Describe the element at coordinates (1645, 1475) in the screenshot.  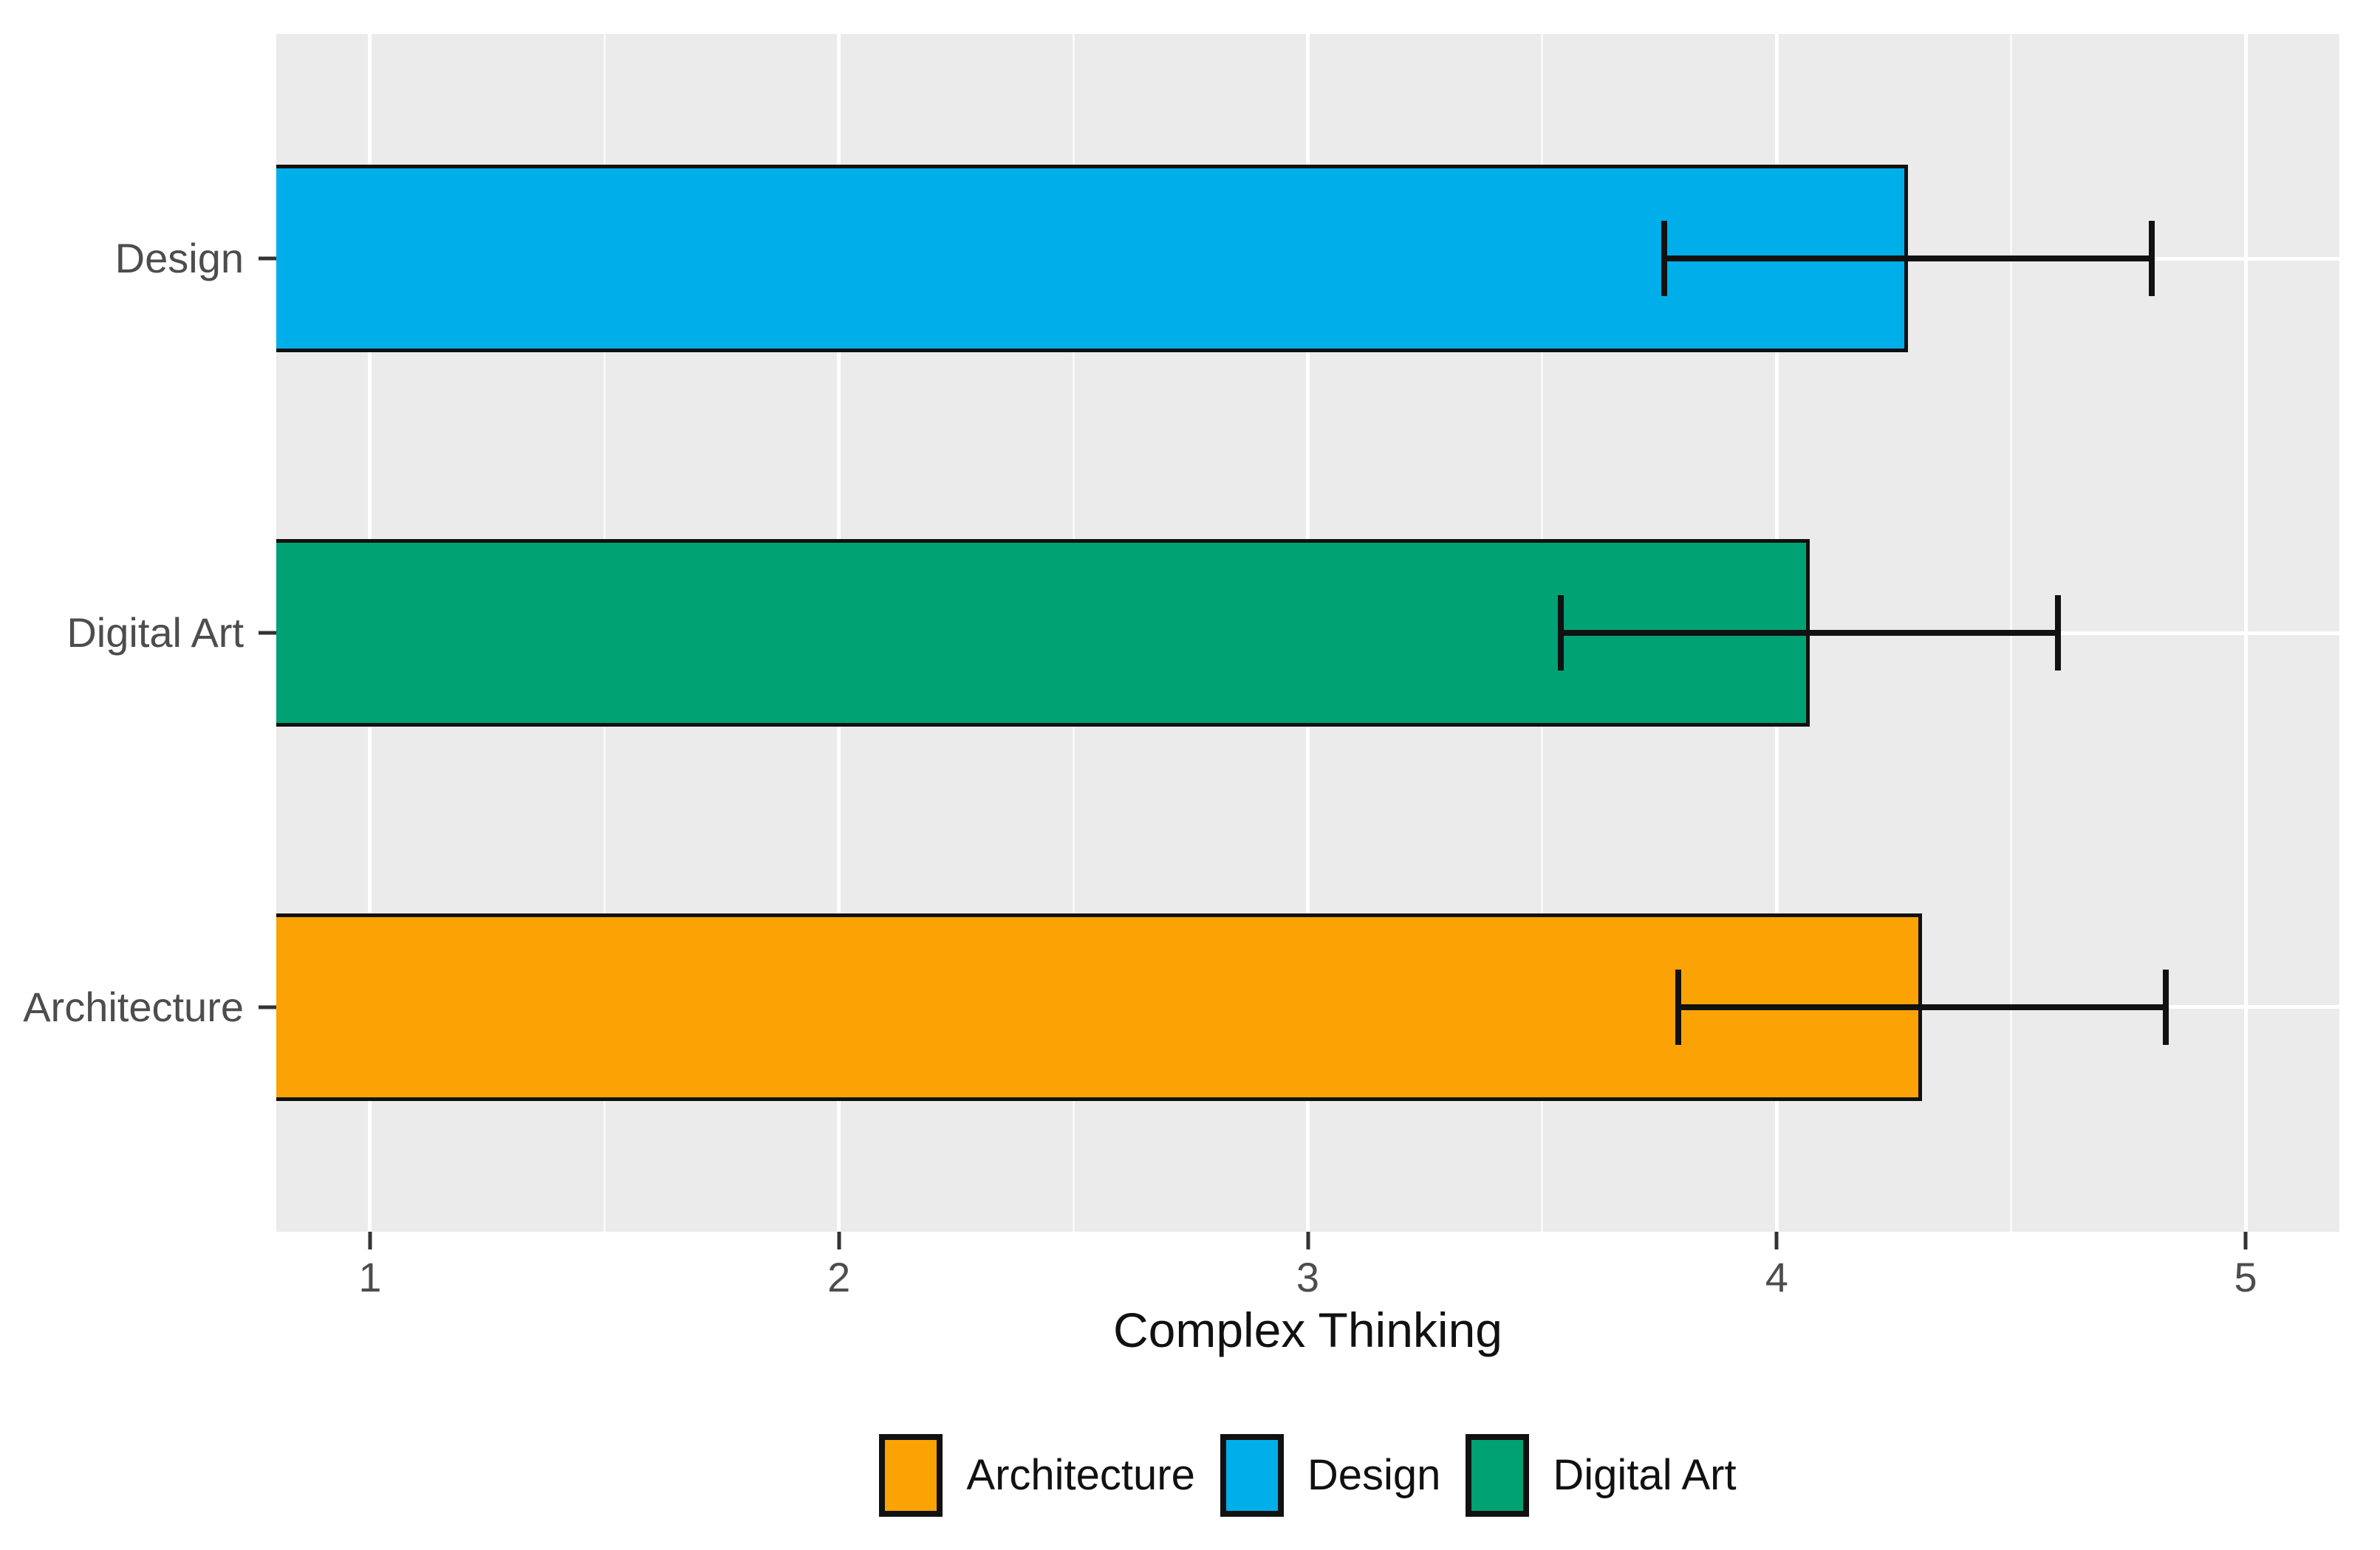
I see `legend-label: Digital Art` at that location.